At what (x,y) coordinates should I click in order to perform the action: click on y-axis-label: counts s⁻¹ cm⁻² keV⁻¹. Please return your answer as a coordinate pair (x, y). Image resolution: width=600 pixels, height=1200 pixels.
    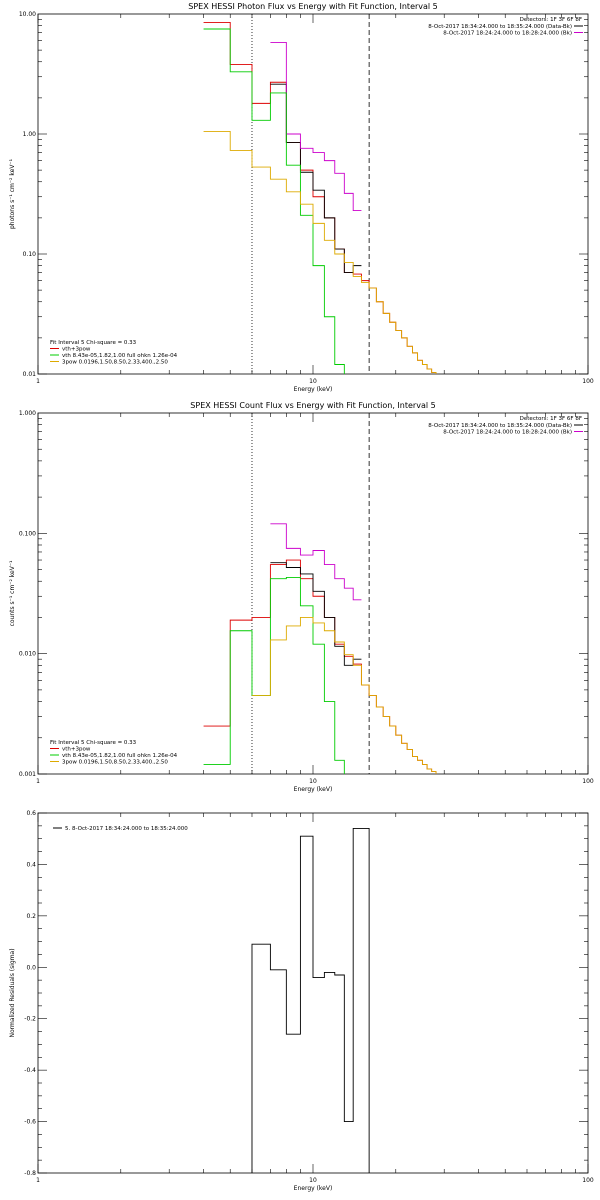
    Looking at the image, I should click on (12, 593).